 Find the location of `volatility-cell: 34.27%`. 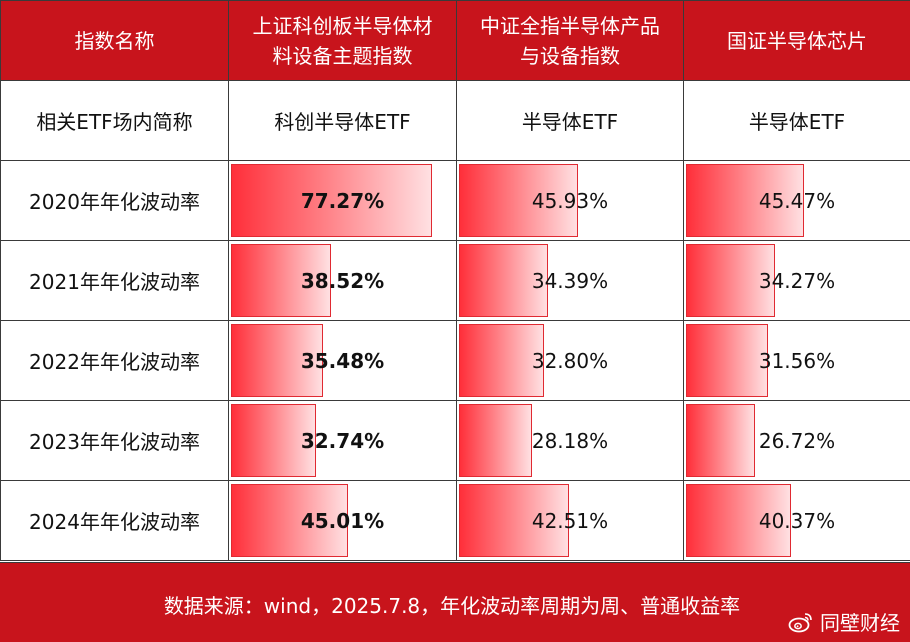

volatility-cell: 34.27% is located at coordinates (796, 280).